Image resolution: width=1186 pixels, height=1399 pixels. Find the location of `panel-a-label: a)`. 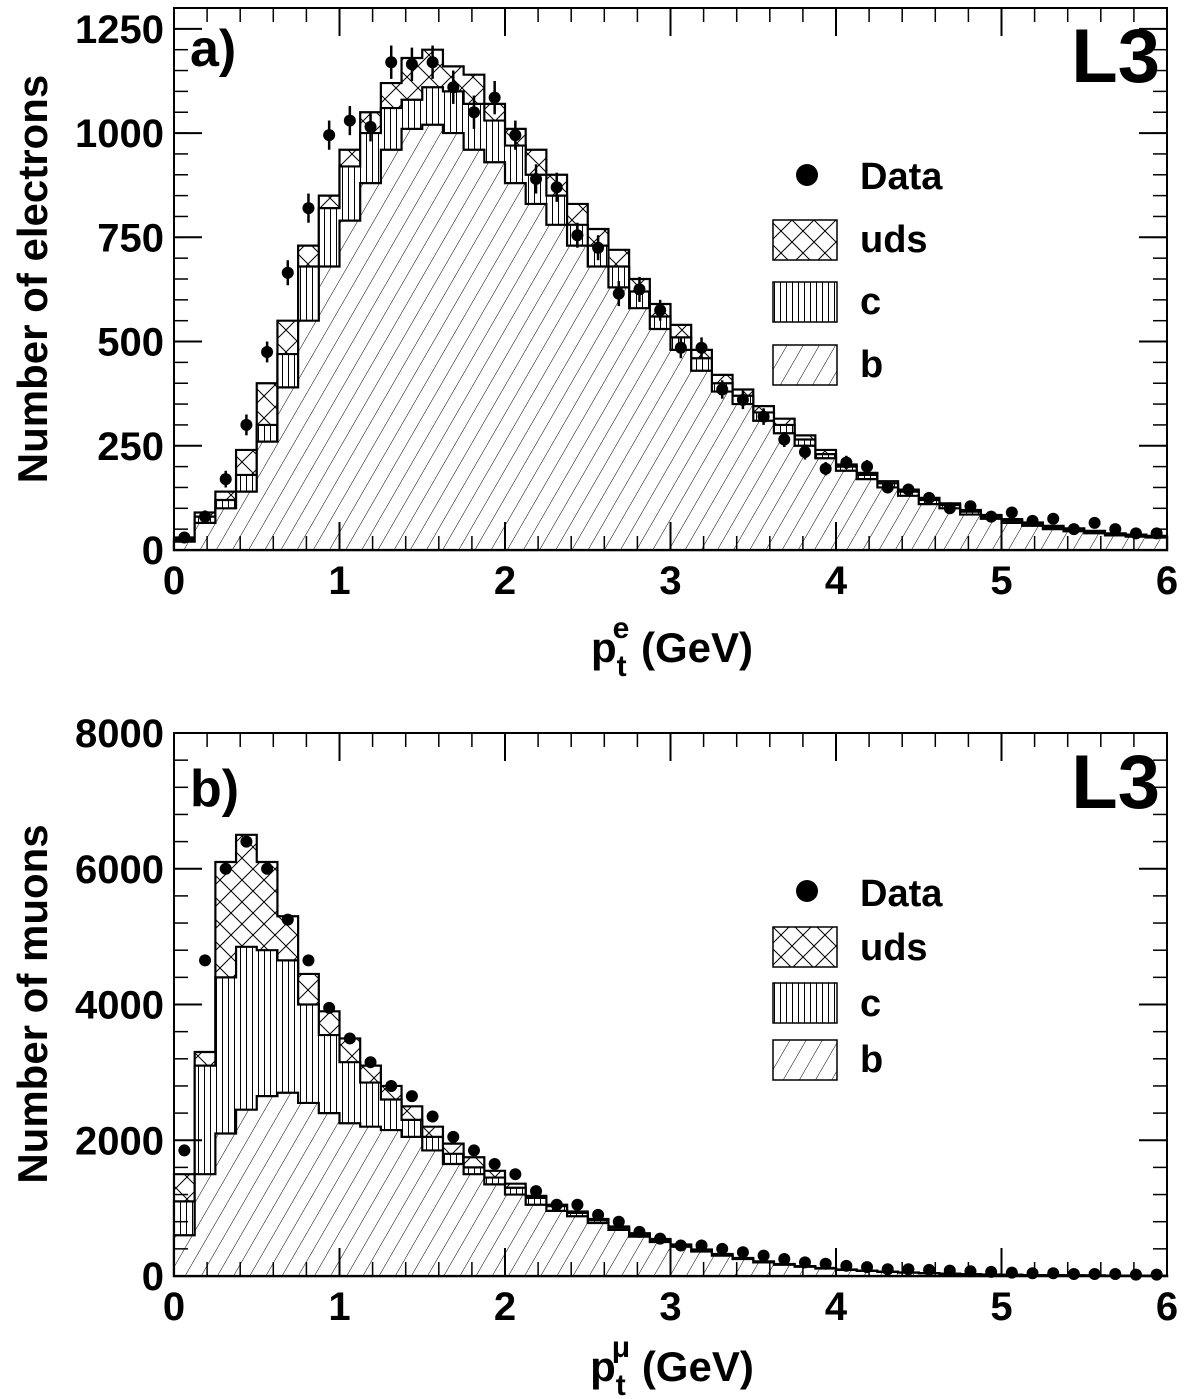

panel-a-label: a) is located at coordinates (213, 49).